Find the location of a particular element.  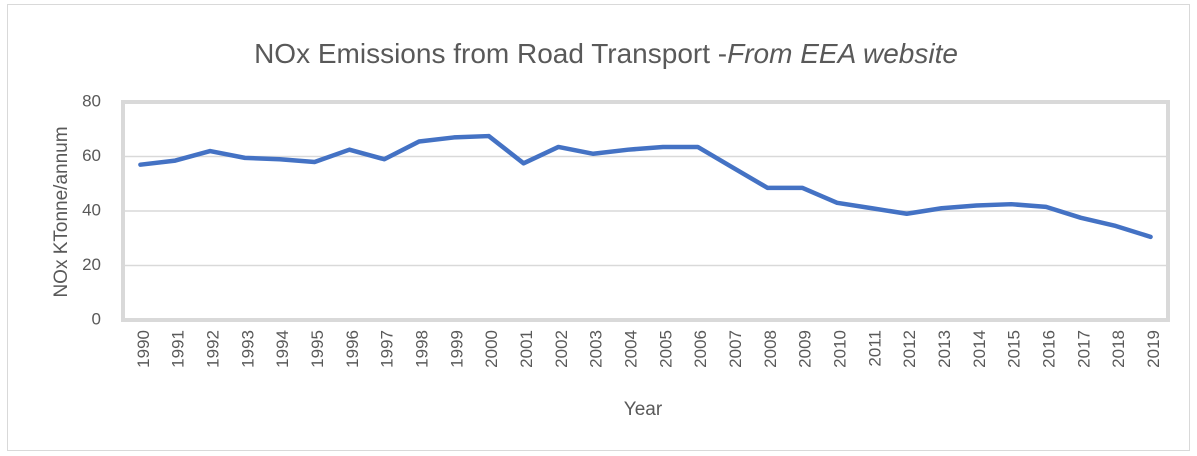

x-tick-label: 1999 is located at coordinates (456, 349).